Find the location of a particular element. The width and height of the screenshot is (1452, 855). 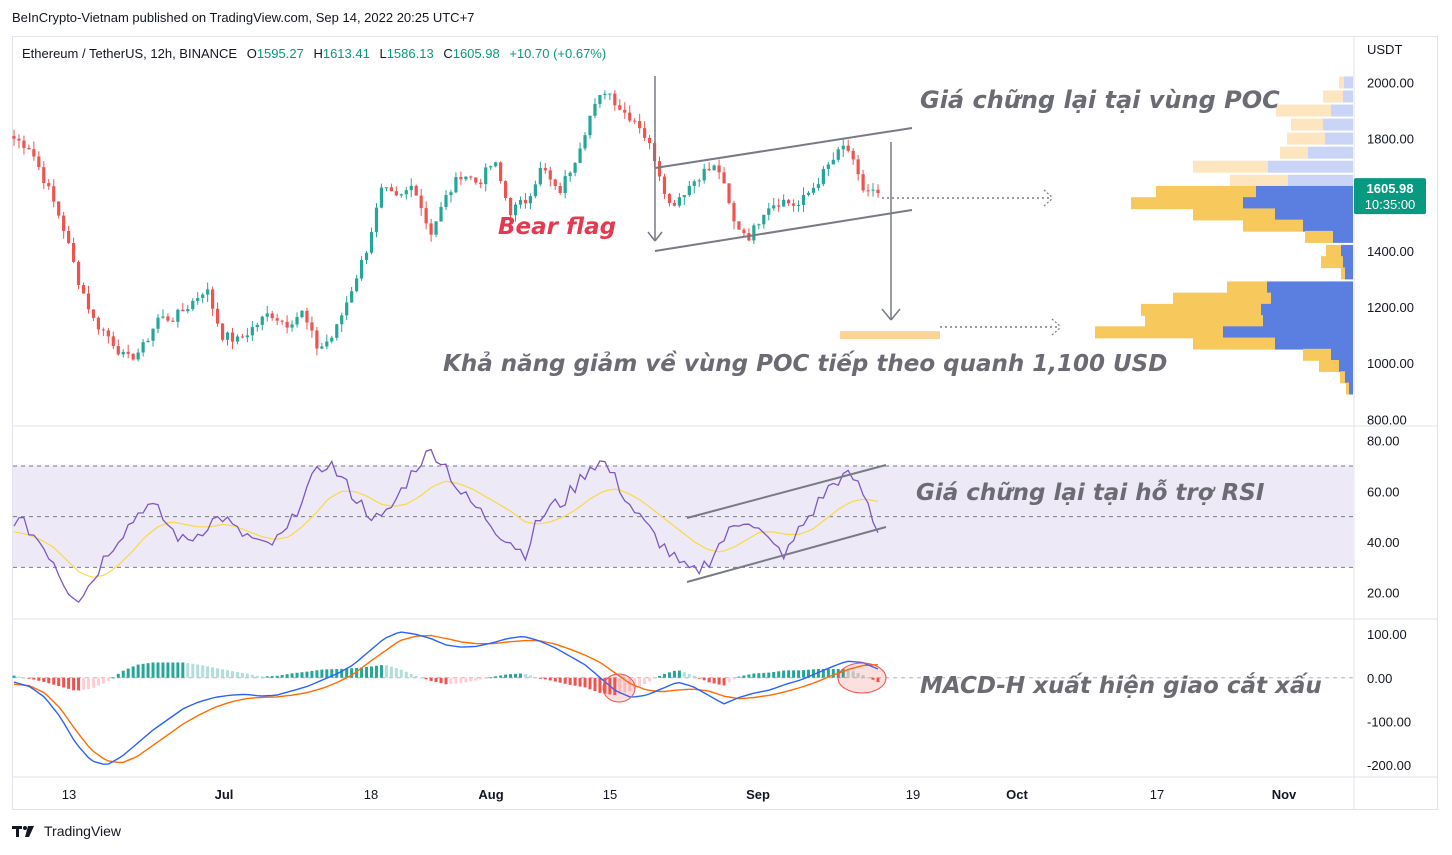

footer-brand: TradingView is located at coordinates (66, 831).